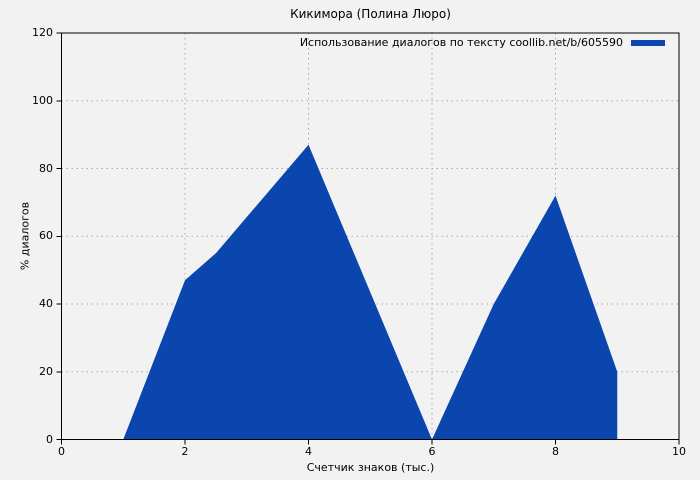 The height and width of the screenshot is (480, 700). What do you see at coordinates (308, 451) in the screenshot?
I see `x-tick-label-4: 4` at bounding box center [308, 451].